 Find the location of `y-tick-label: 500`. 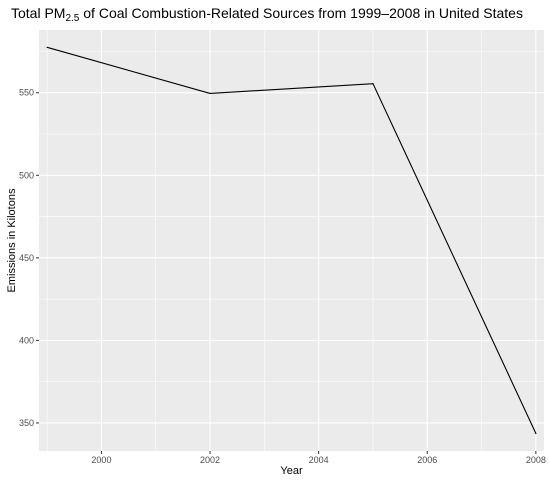

y-tick-label: 500 is located at coordinates (26, 175).